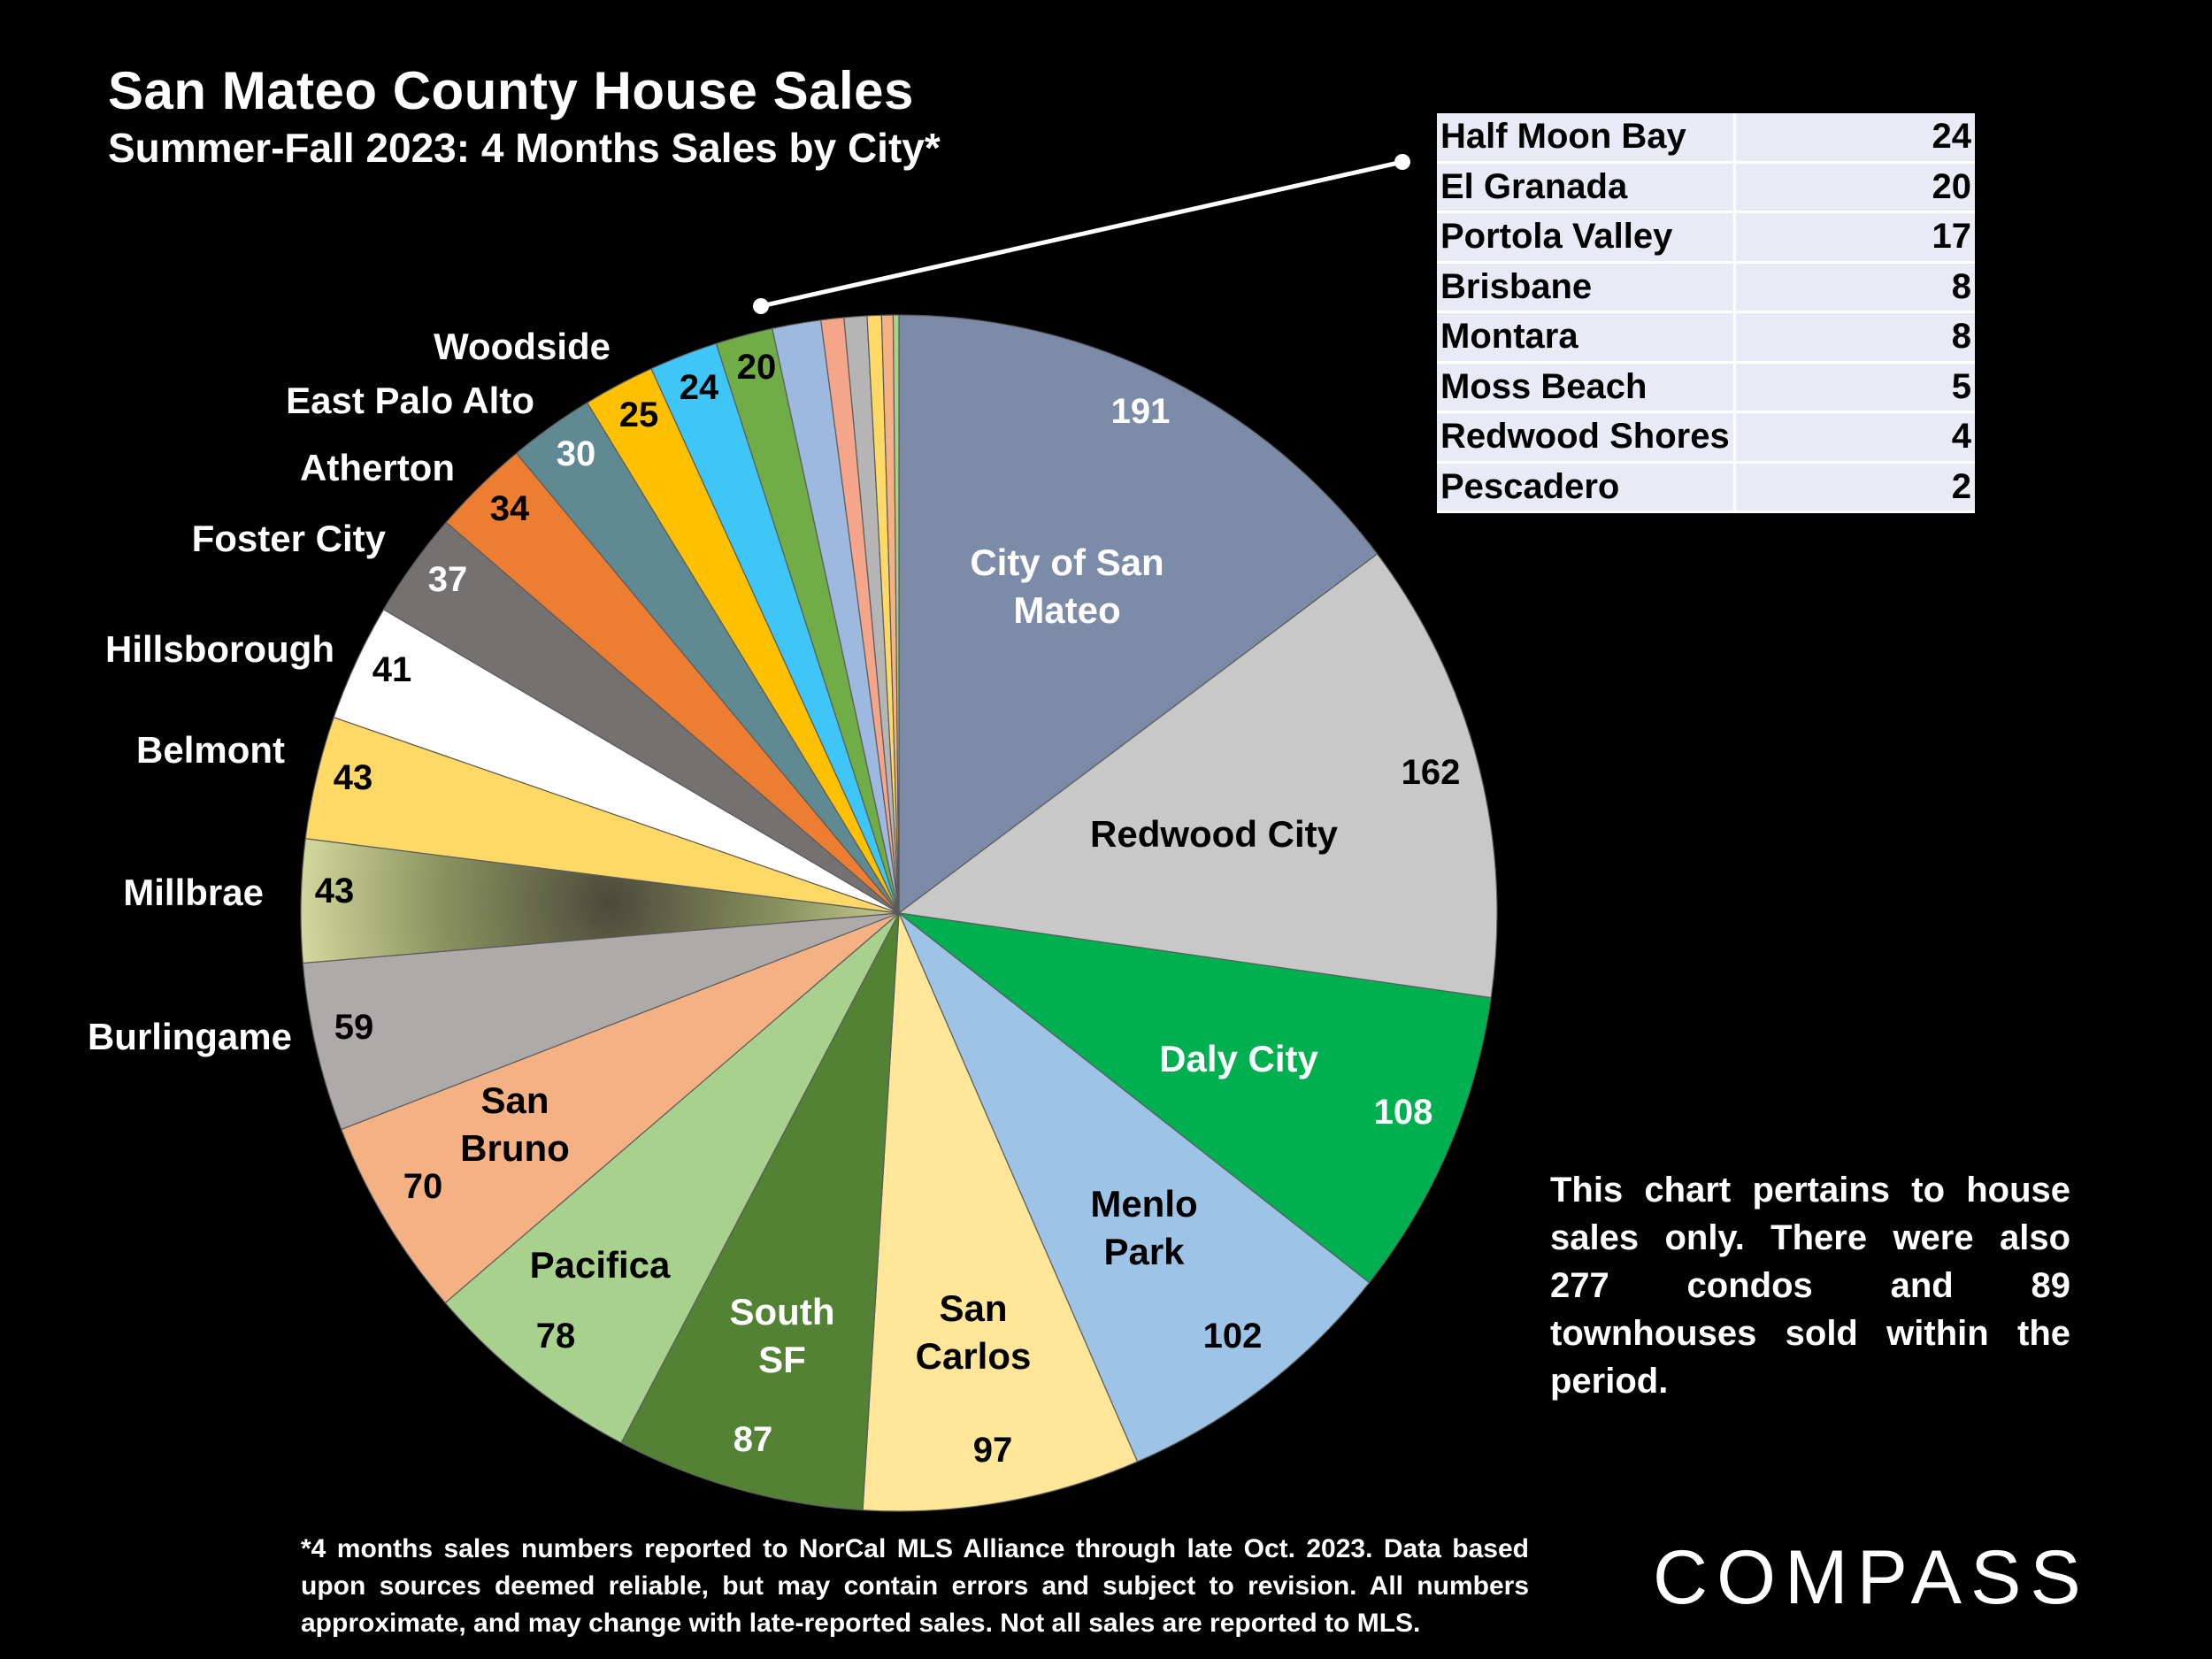  Describe the element at coordinates (1587, 287) in the screenshot. I see `table-city-name: Brisbane` at that location.